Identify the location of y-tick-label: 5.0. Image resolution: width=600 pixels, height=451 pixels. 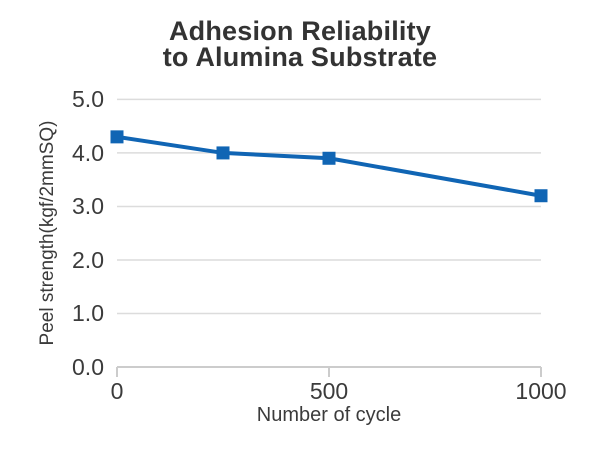
(88, 99).